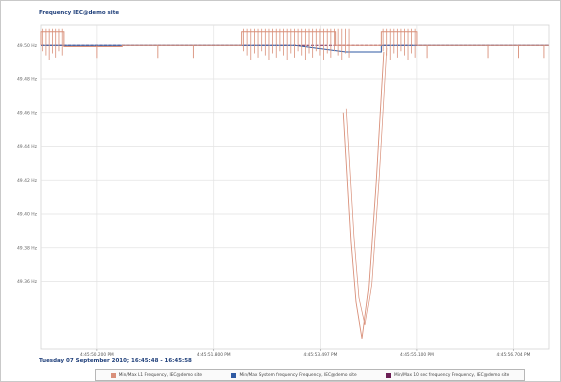 This screenshot has height=382, width=561. Describe the element at coordinates (27, 282) in the screenshot. I see `y-tick-label: 49.36 Hz` at that location.